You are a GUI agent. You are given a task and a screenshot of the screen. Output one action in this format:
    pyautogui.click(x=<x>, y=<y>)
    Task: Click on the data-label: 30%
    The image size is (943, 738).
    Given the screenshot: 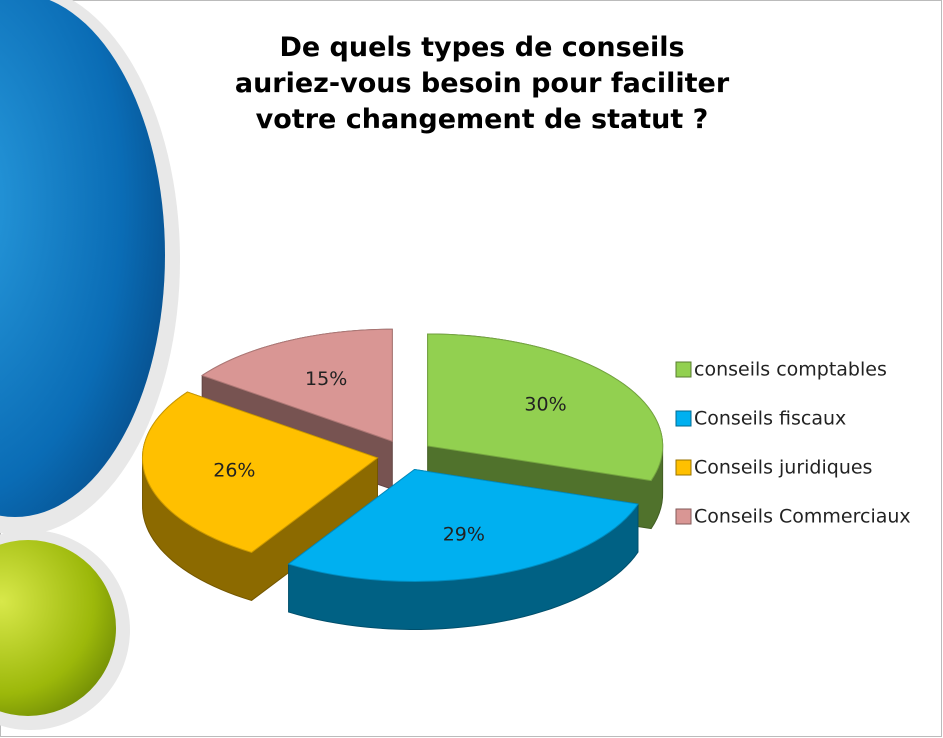 What is the action you would take?
    pyautogui.click(x=545, y=405)
    